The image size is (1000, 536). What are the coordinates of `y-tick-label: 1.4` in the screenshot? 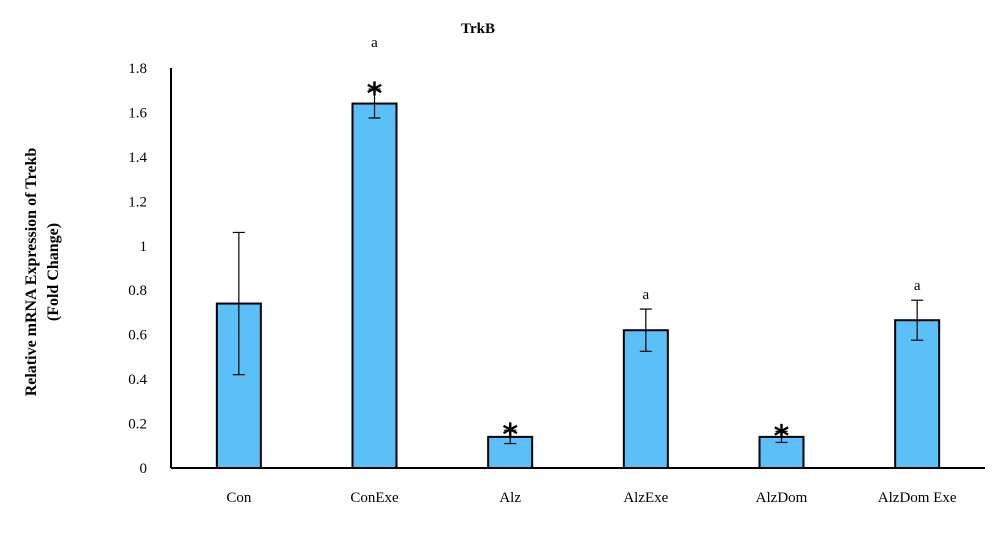 It's located at (137, 158).